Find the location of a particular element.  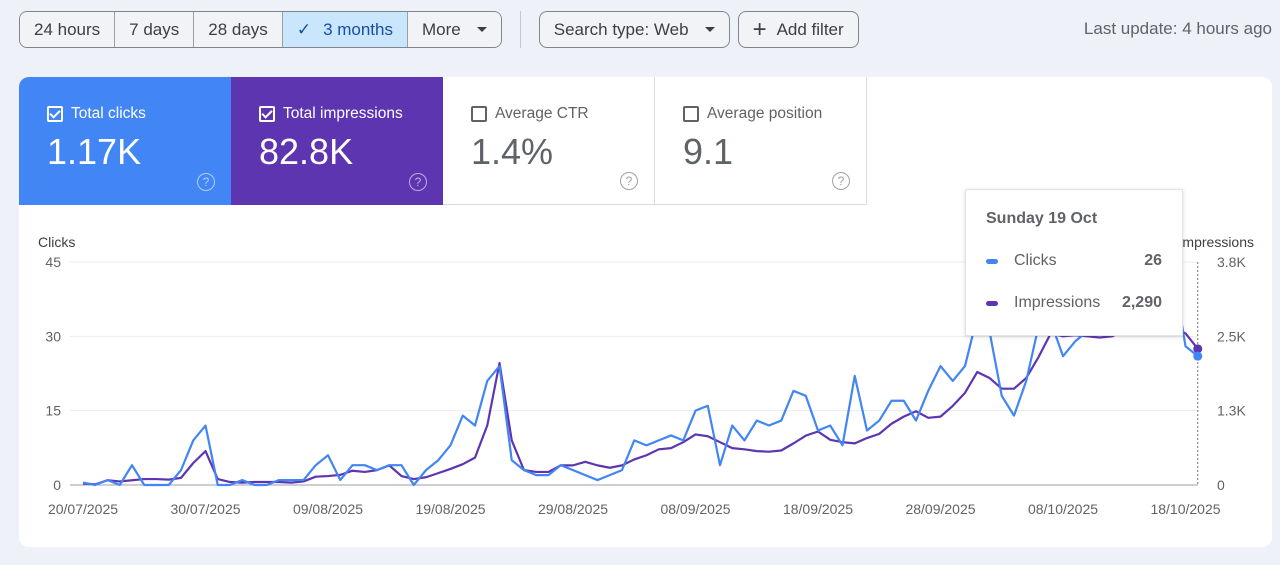

more-label: More is located at coordinates (441, 29).